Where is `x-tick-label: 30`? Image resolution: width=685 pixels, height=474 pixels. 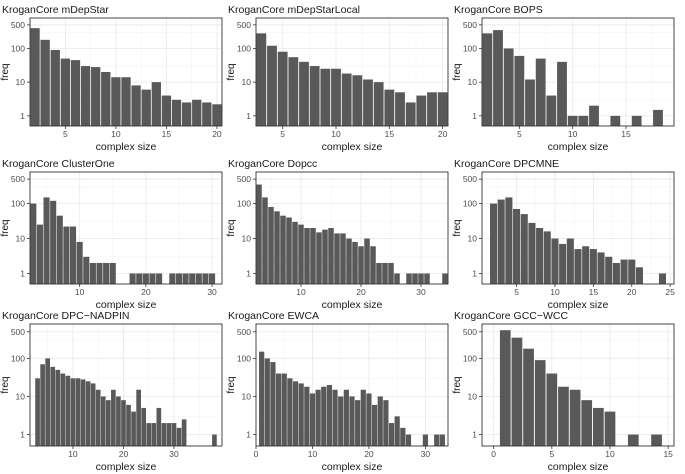 x-tick-label: 30 is located at coordinates (421, 292).